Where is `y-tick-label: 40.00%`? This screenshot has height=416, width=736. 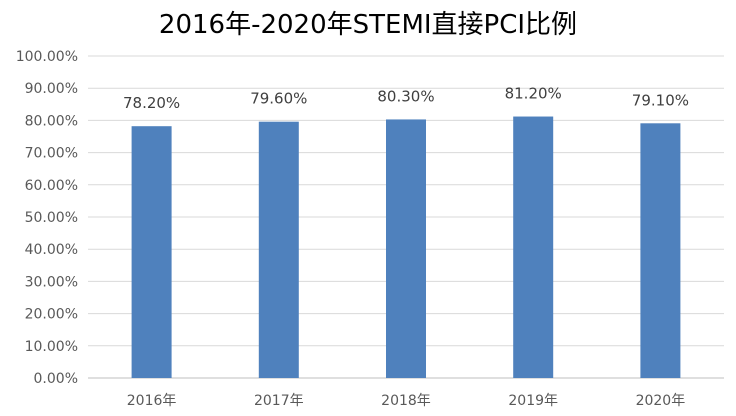
y-tick-label: 40.00% is located at coordinates (51, 250).